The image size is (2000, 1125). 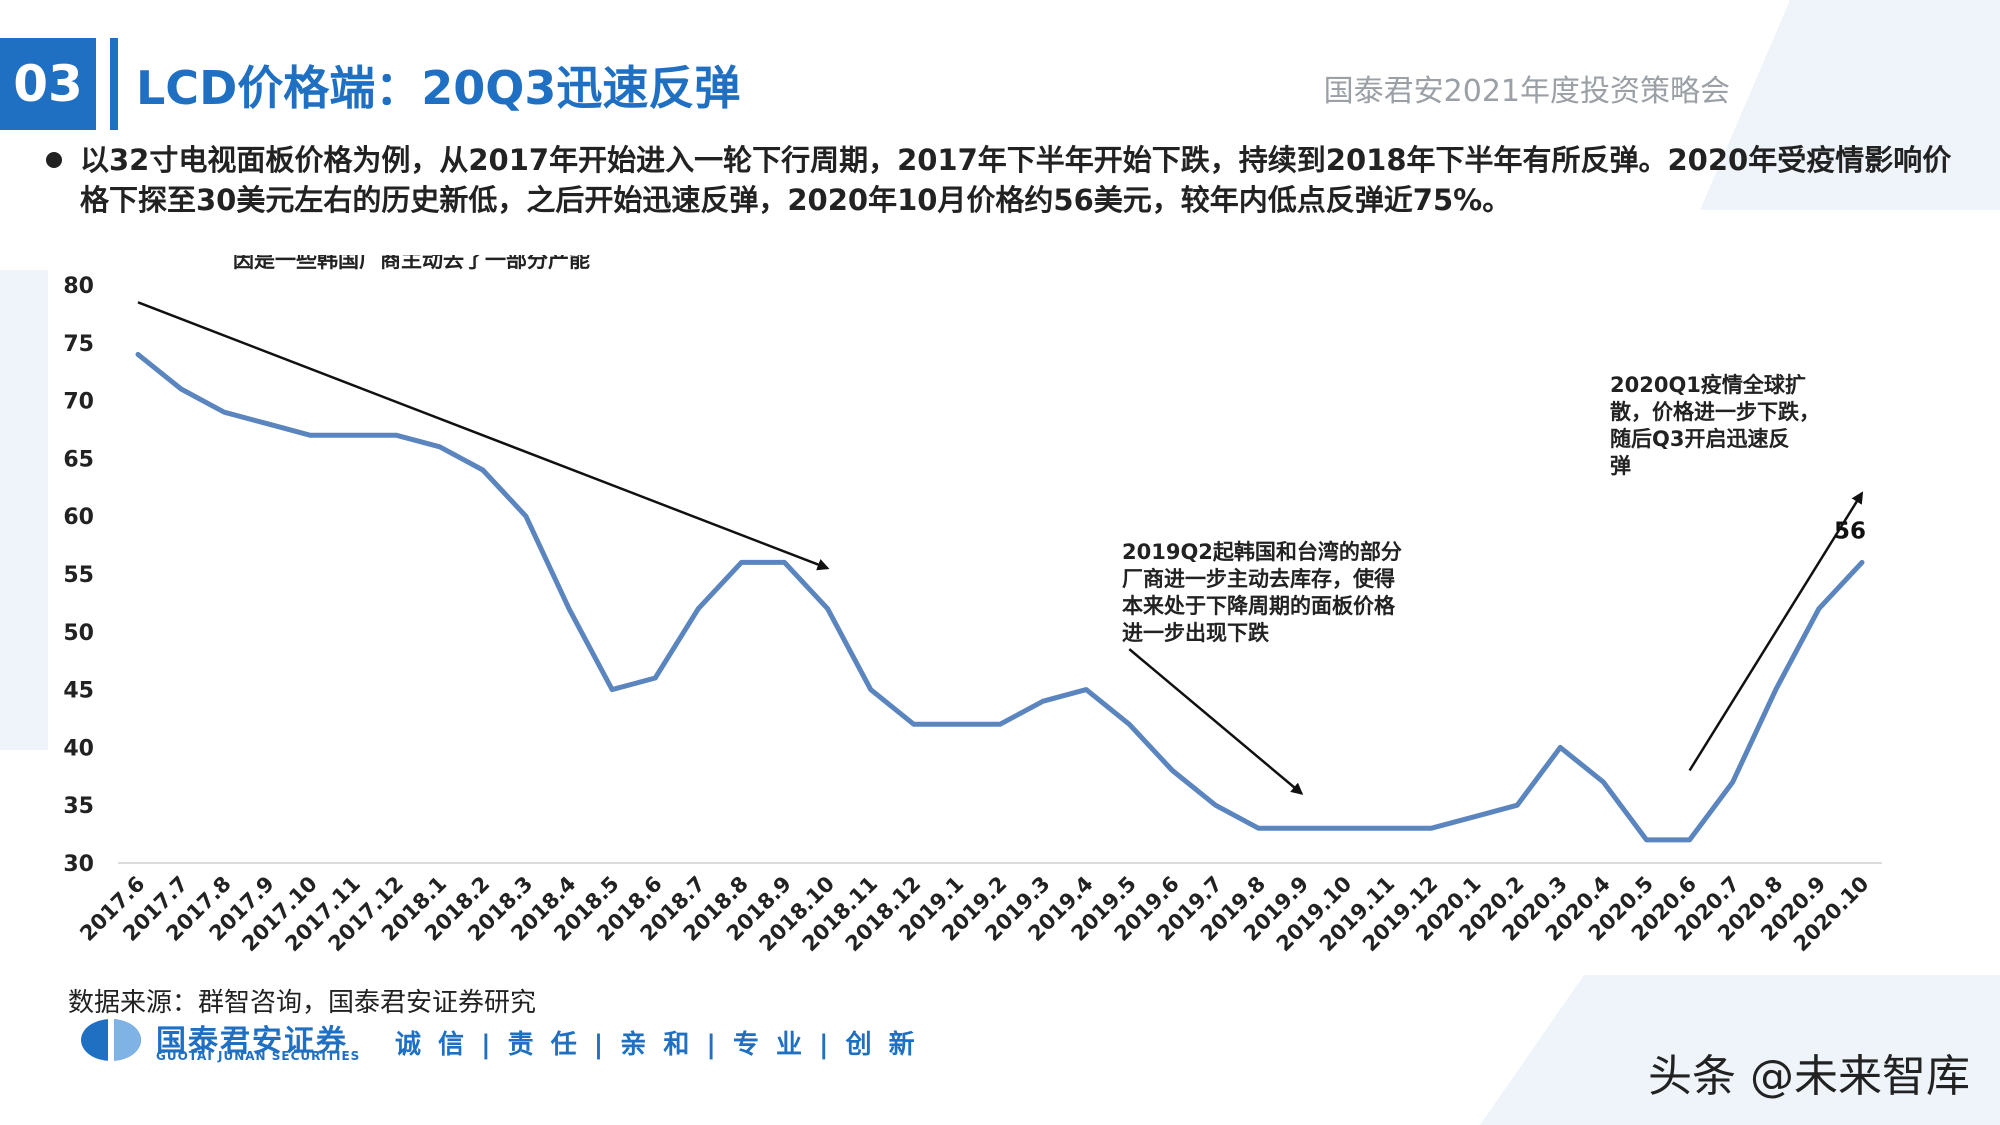 I want to click on y-tick-label: 70, so click(x=78, y=402).